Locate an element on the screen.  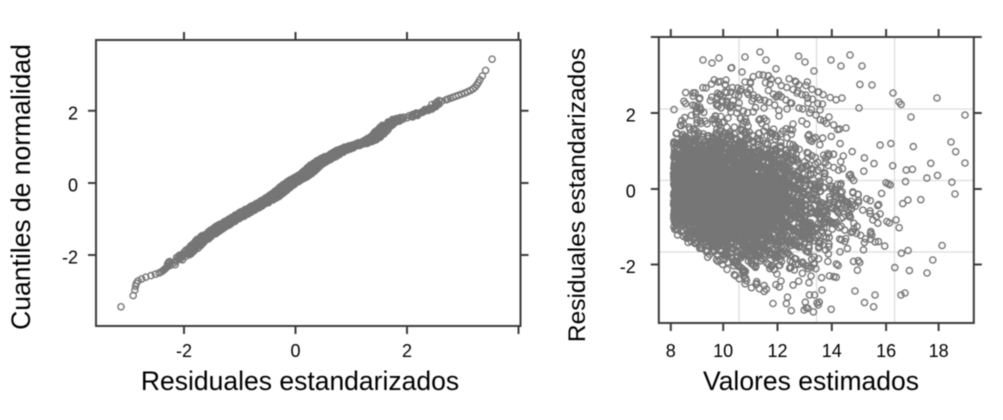
svg-text: Valores estimados is located at coordinates (811, 381).